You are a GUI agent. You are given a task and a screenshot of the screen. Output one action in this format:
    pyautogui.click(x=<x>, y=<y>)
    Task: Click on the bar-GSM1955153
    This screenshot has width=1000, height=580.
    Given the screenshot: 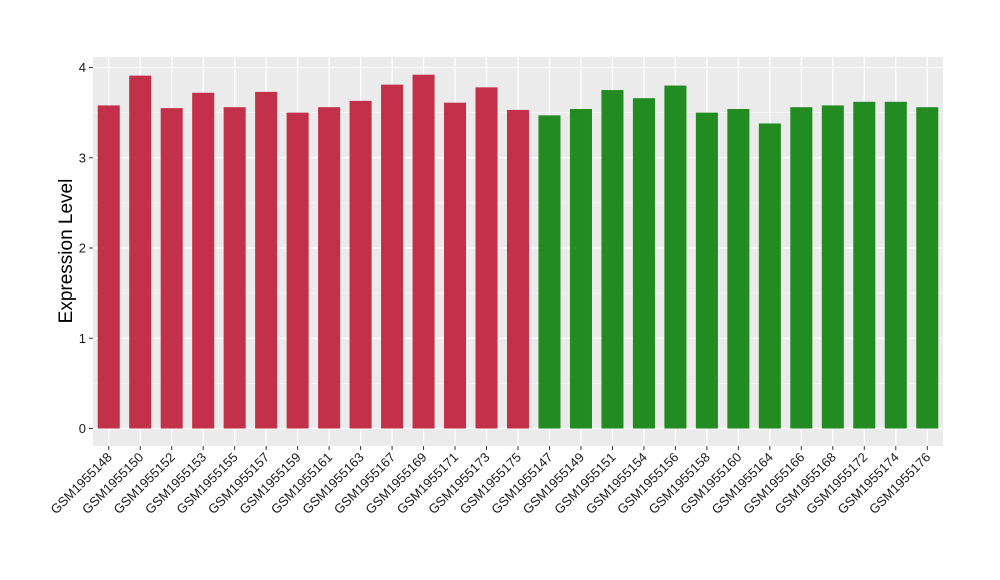 What is the action you would take?
    pyautogui.click(x=203, y=260)
    